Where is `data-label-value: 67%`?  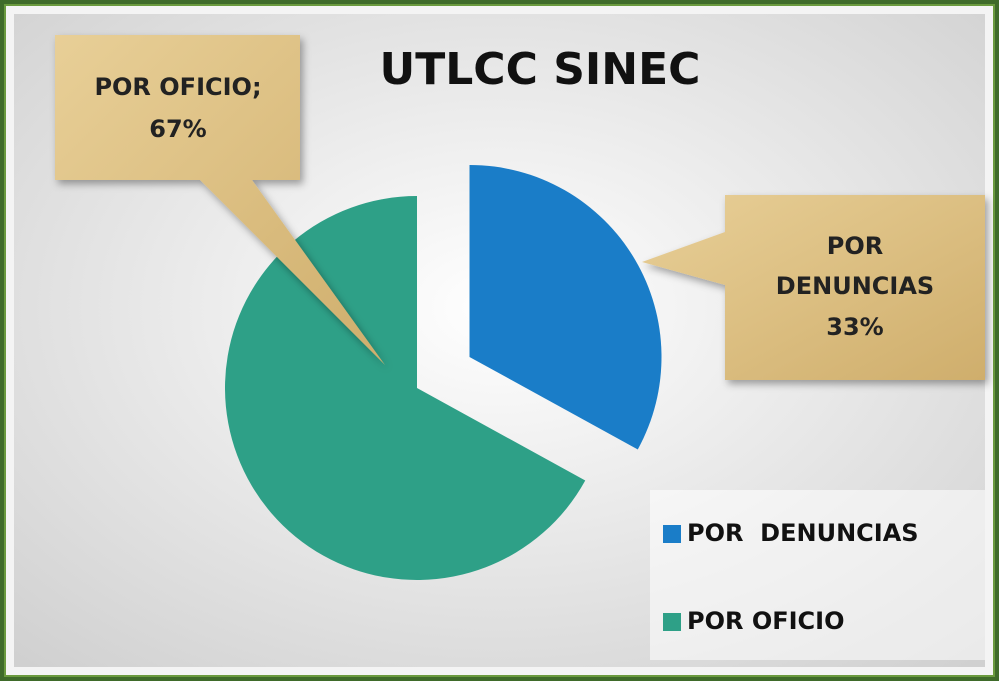
data-label-value: 67% is located at coordinates (177, 129).